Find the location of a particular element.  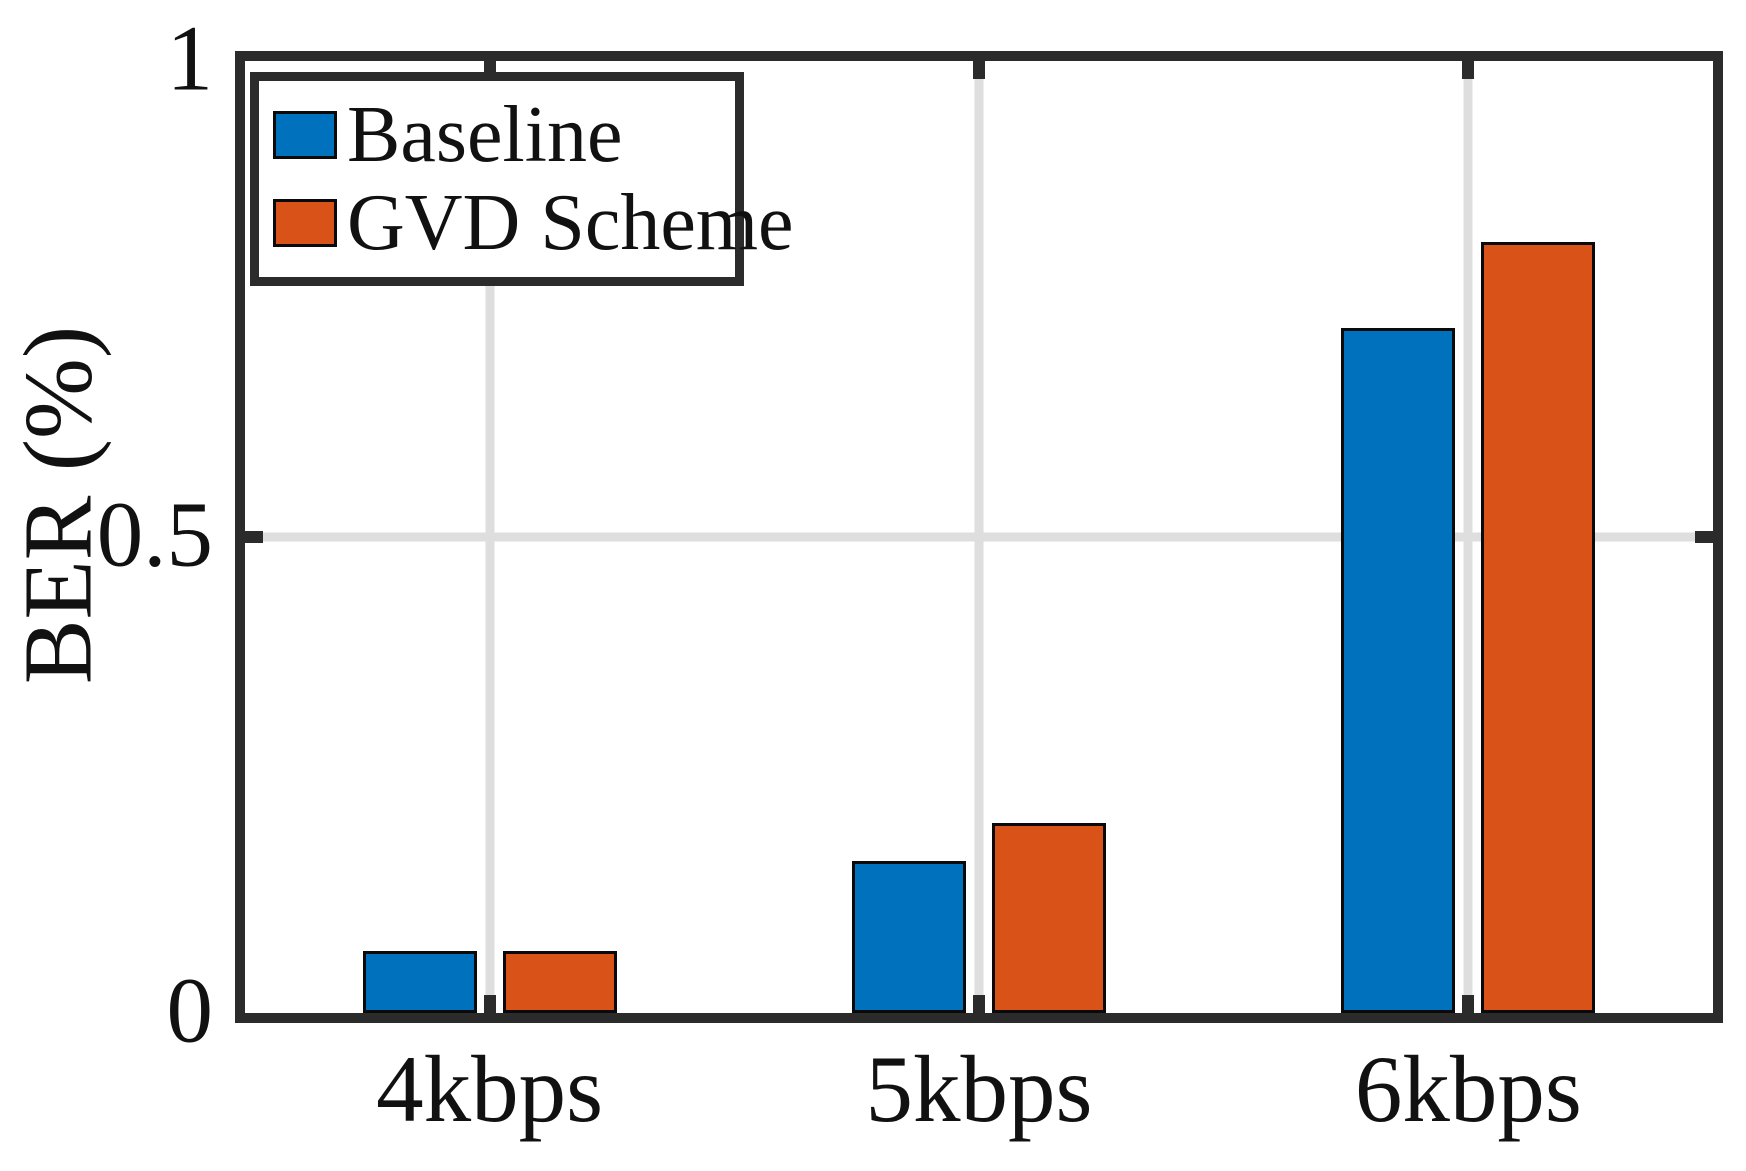

bar-gvd-scheme-6kbps is located at coordinates (1538, 627).